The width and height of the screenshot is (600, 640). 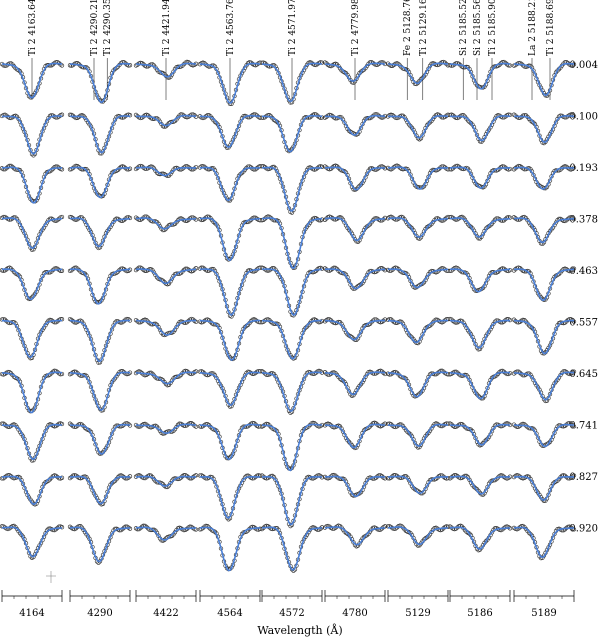 What do you see at coordinates (543, 613) in the screenshot?
I see `x-tick-label: 5189` at bounding box center [543, 613].